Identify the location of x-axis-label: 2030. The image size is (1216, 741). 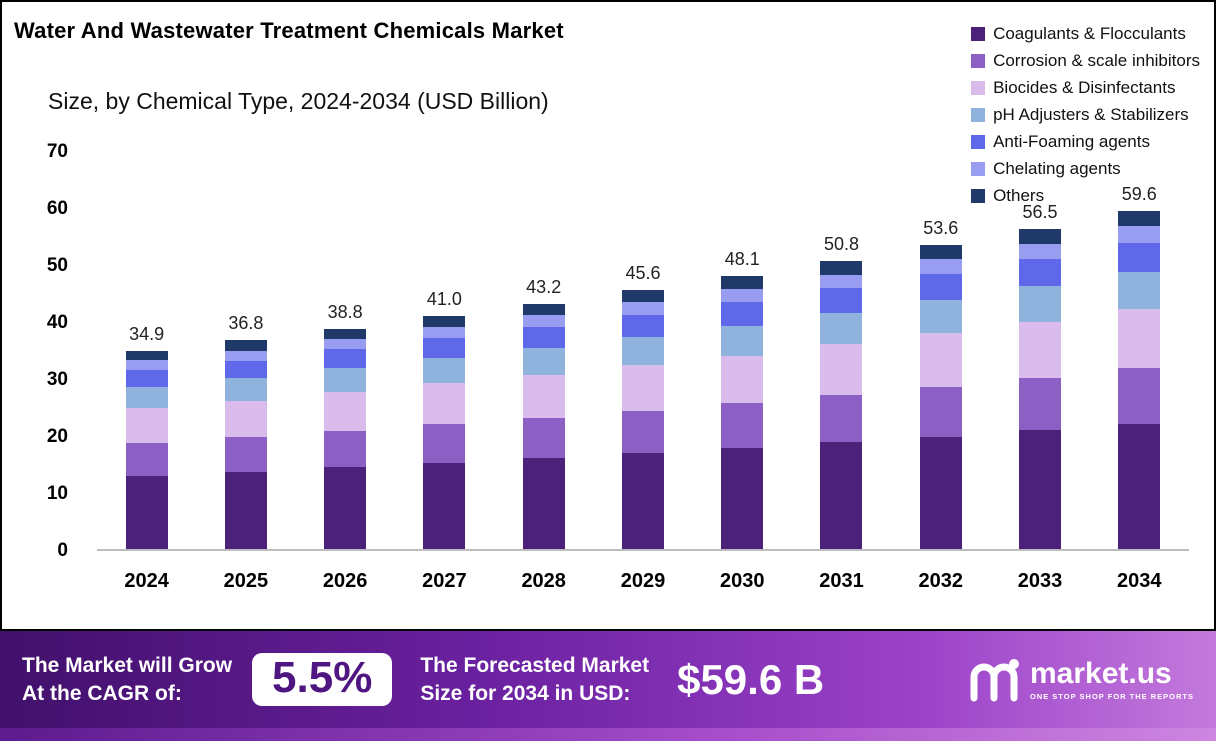
(742, 581).